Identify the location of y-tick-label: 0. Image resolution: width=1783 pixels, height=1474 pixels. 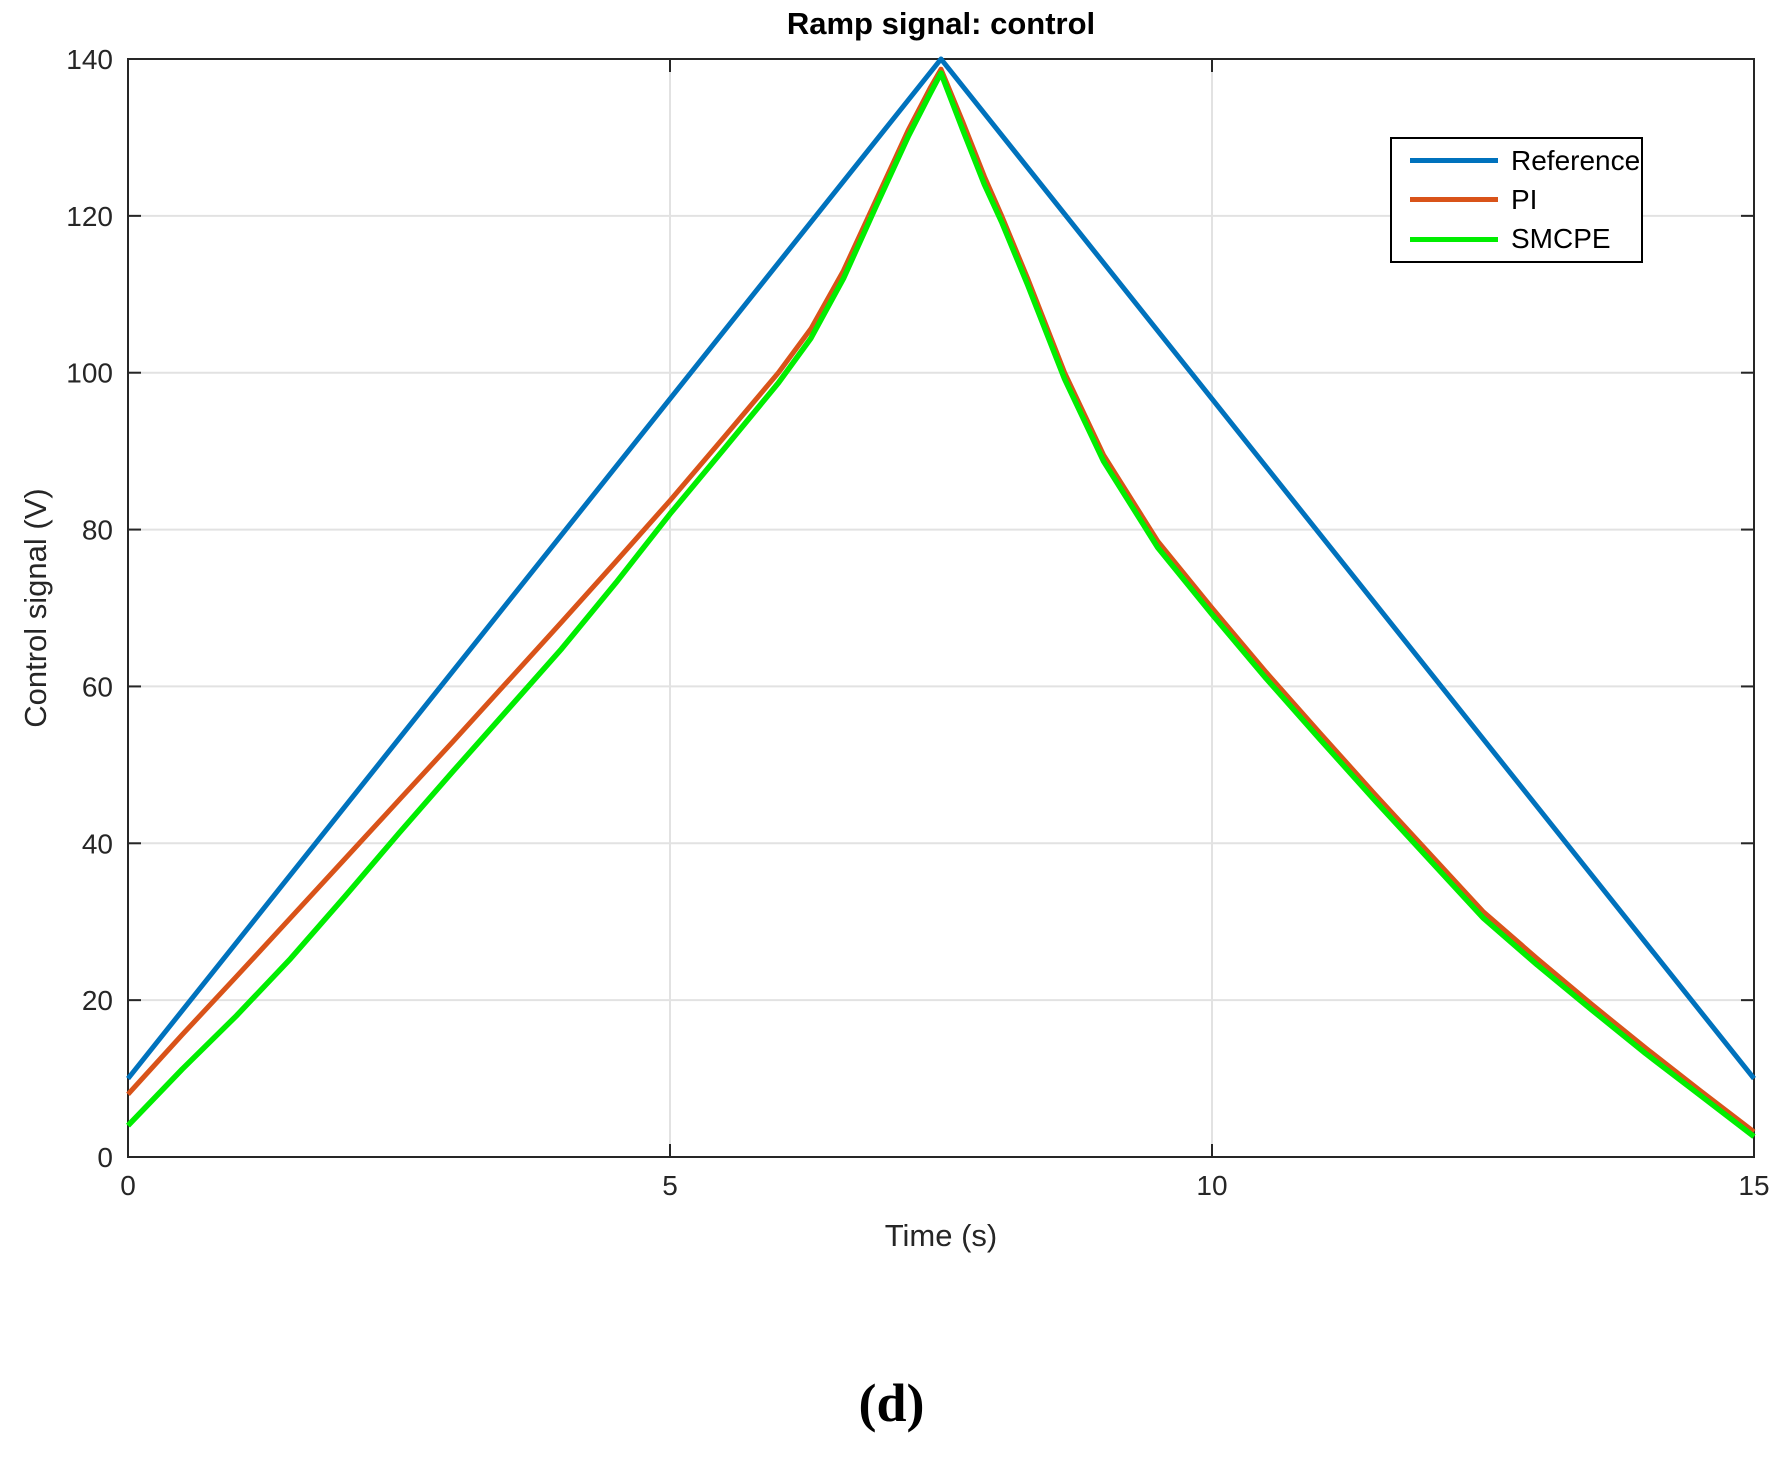
(105, 1157).